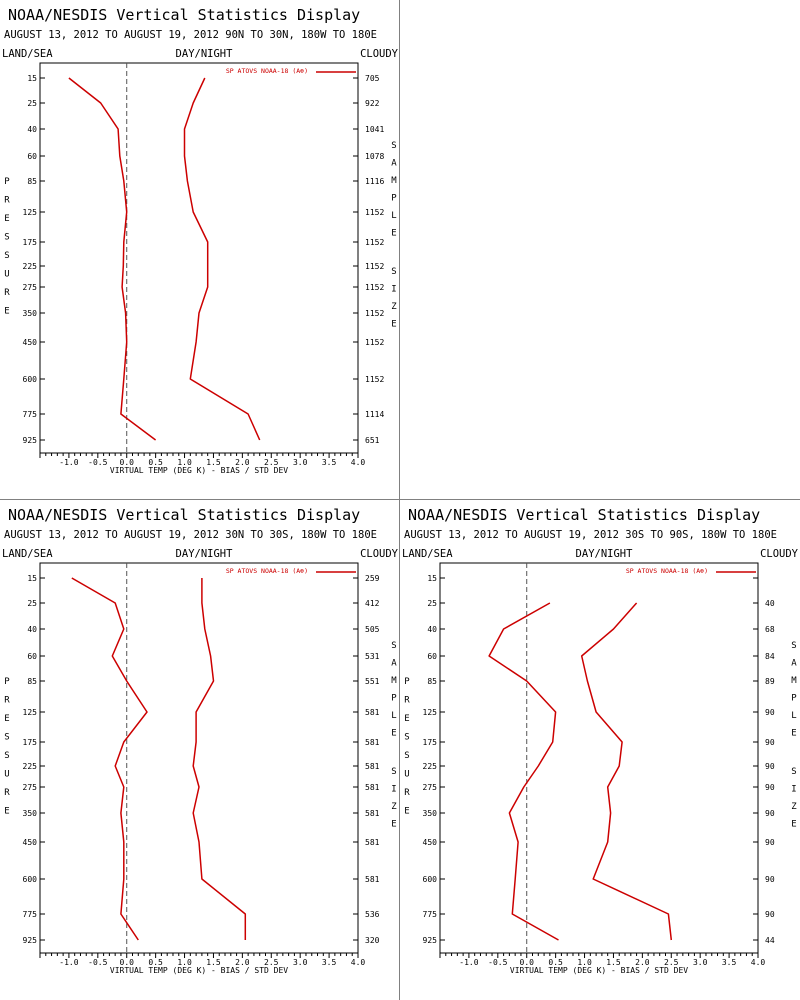 The height and width of the screenshot is (1000, 800). What do you see at coordinates (430, 914) in the screenshot?
I see `pressure-tick-label: 775` at bounding box center [430, 914].